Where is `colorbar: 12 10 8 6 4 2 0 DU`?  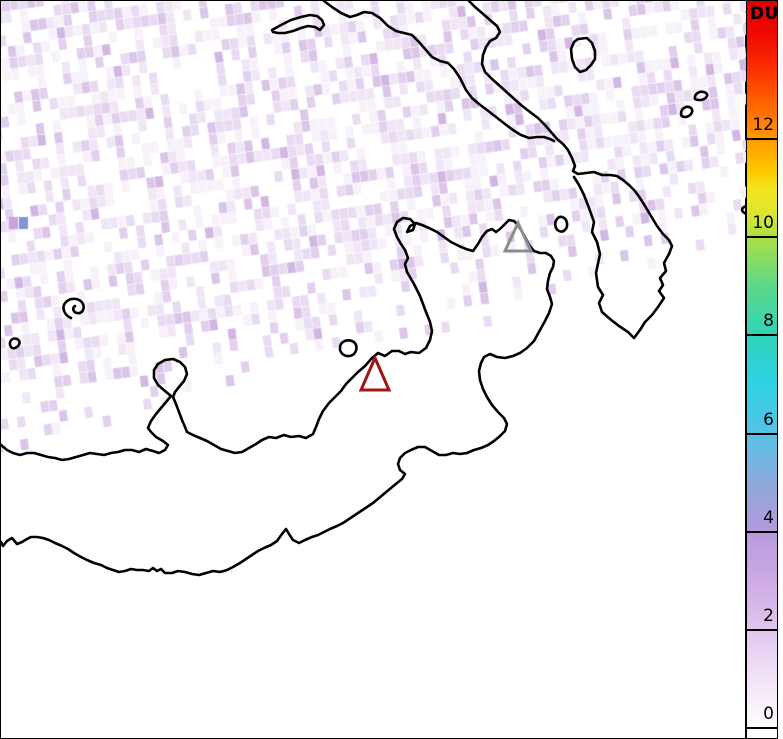
colorbar: 12 10 8 6 4 2 0 DU is located at coordinates (762, 369).